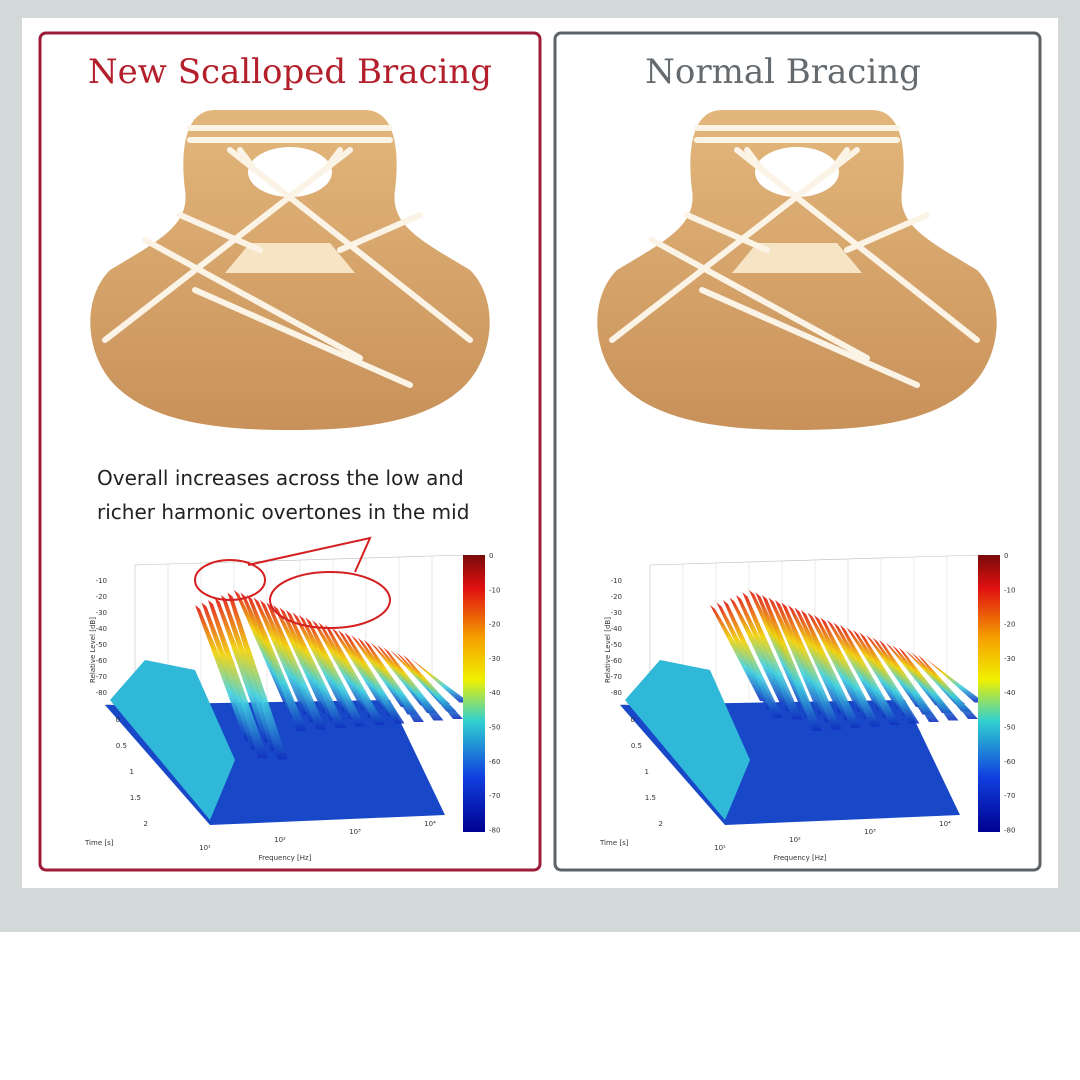 The width and height of the screenshot is (1080, 1080). I want to click on panel-title: New Scalloped Bracing, so click(290, 72).